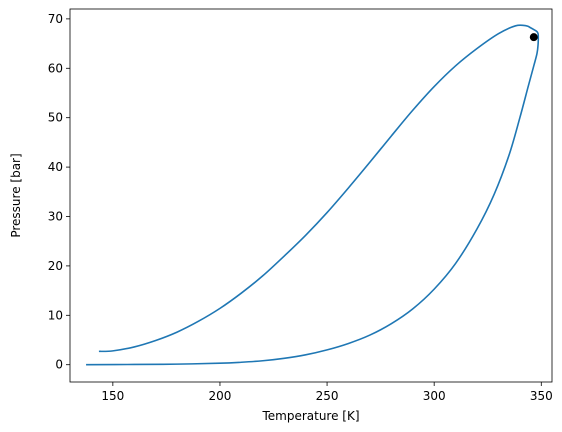 The width and height of the screenshot is (562, 432). Describe the element at coordinates (55, 315) in the screenshot. I see `y-tick-label: 10` at that location.